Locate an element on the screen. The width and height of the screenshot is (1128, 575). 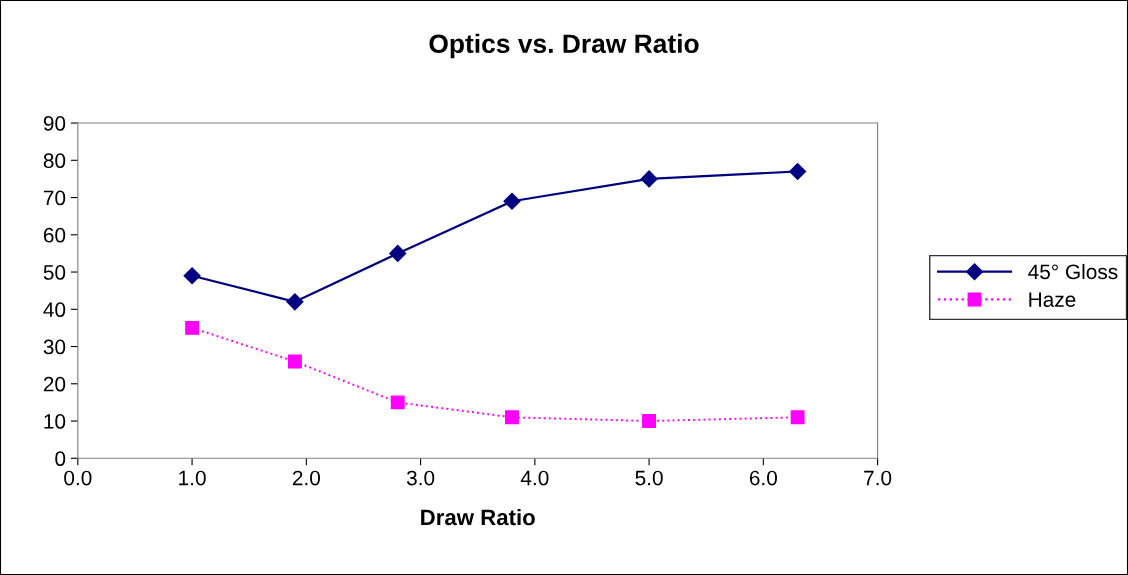
x-axis-title: Draw Ratio is located at coordinates (478, 517).